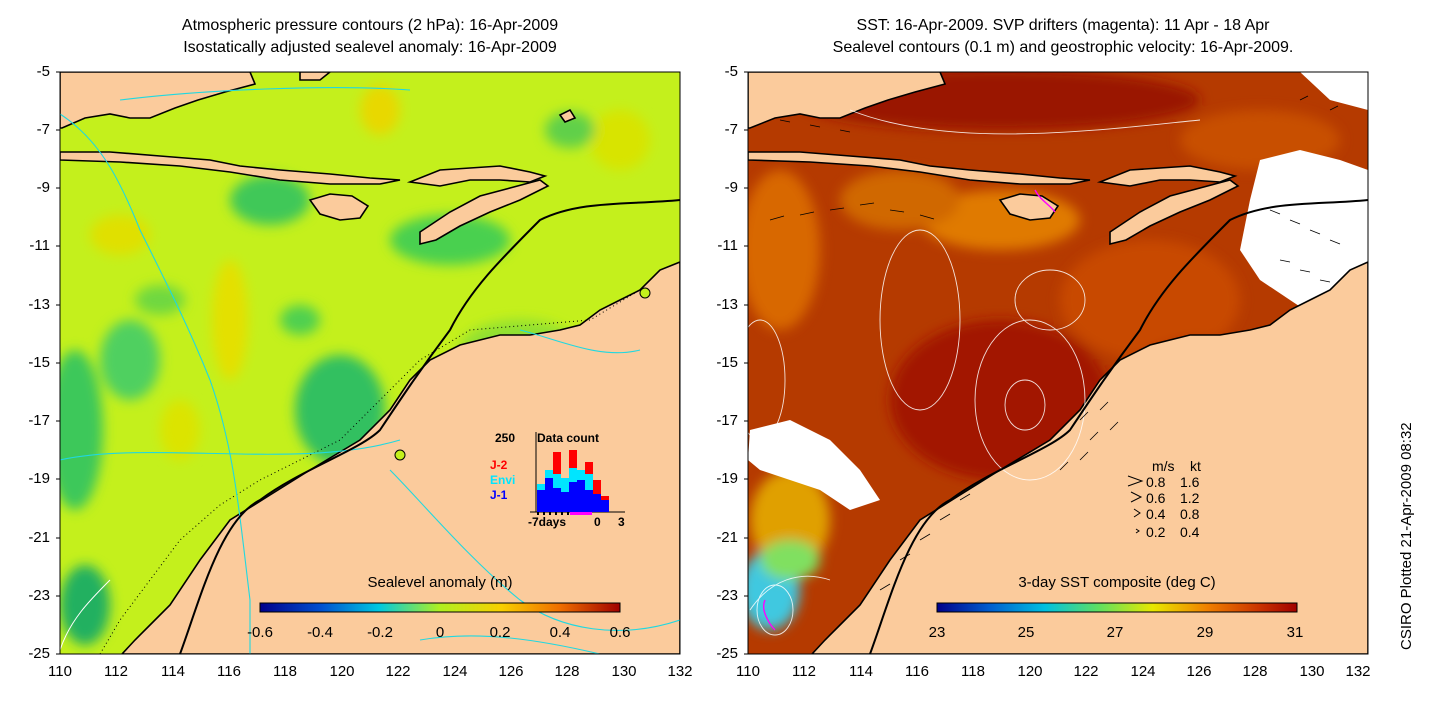 The height and width of the screenshot is (720, 1440). I want to click on data-count-inset, so click(577, 473).